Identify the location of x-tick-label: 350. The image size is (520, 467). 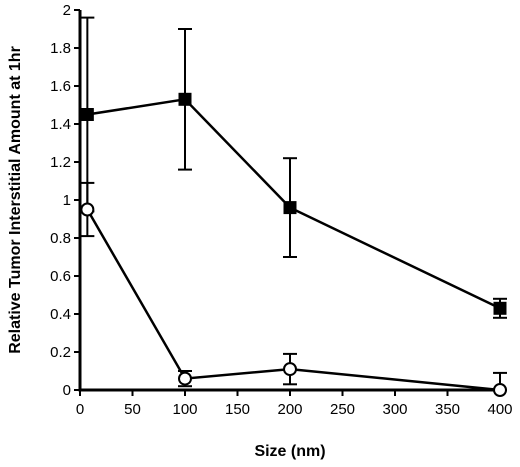
(447, 409).